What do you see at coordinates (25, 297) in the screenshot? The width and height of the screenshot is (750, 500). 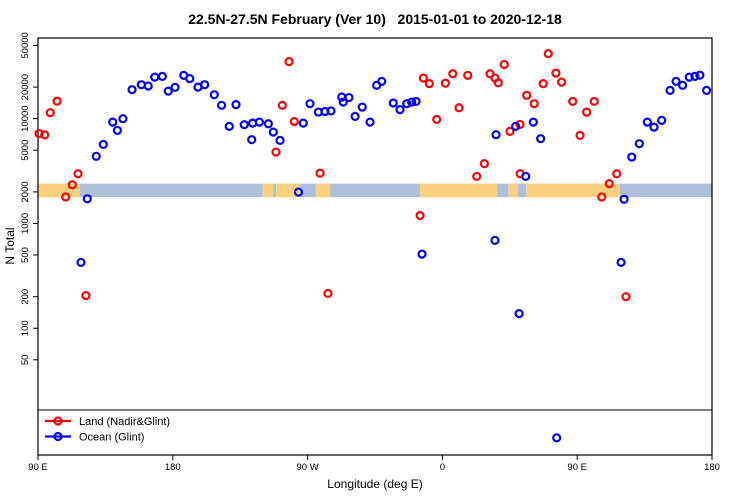 I see `y-tick-label: 200` at bounding box center [25, 297].